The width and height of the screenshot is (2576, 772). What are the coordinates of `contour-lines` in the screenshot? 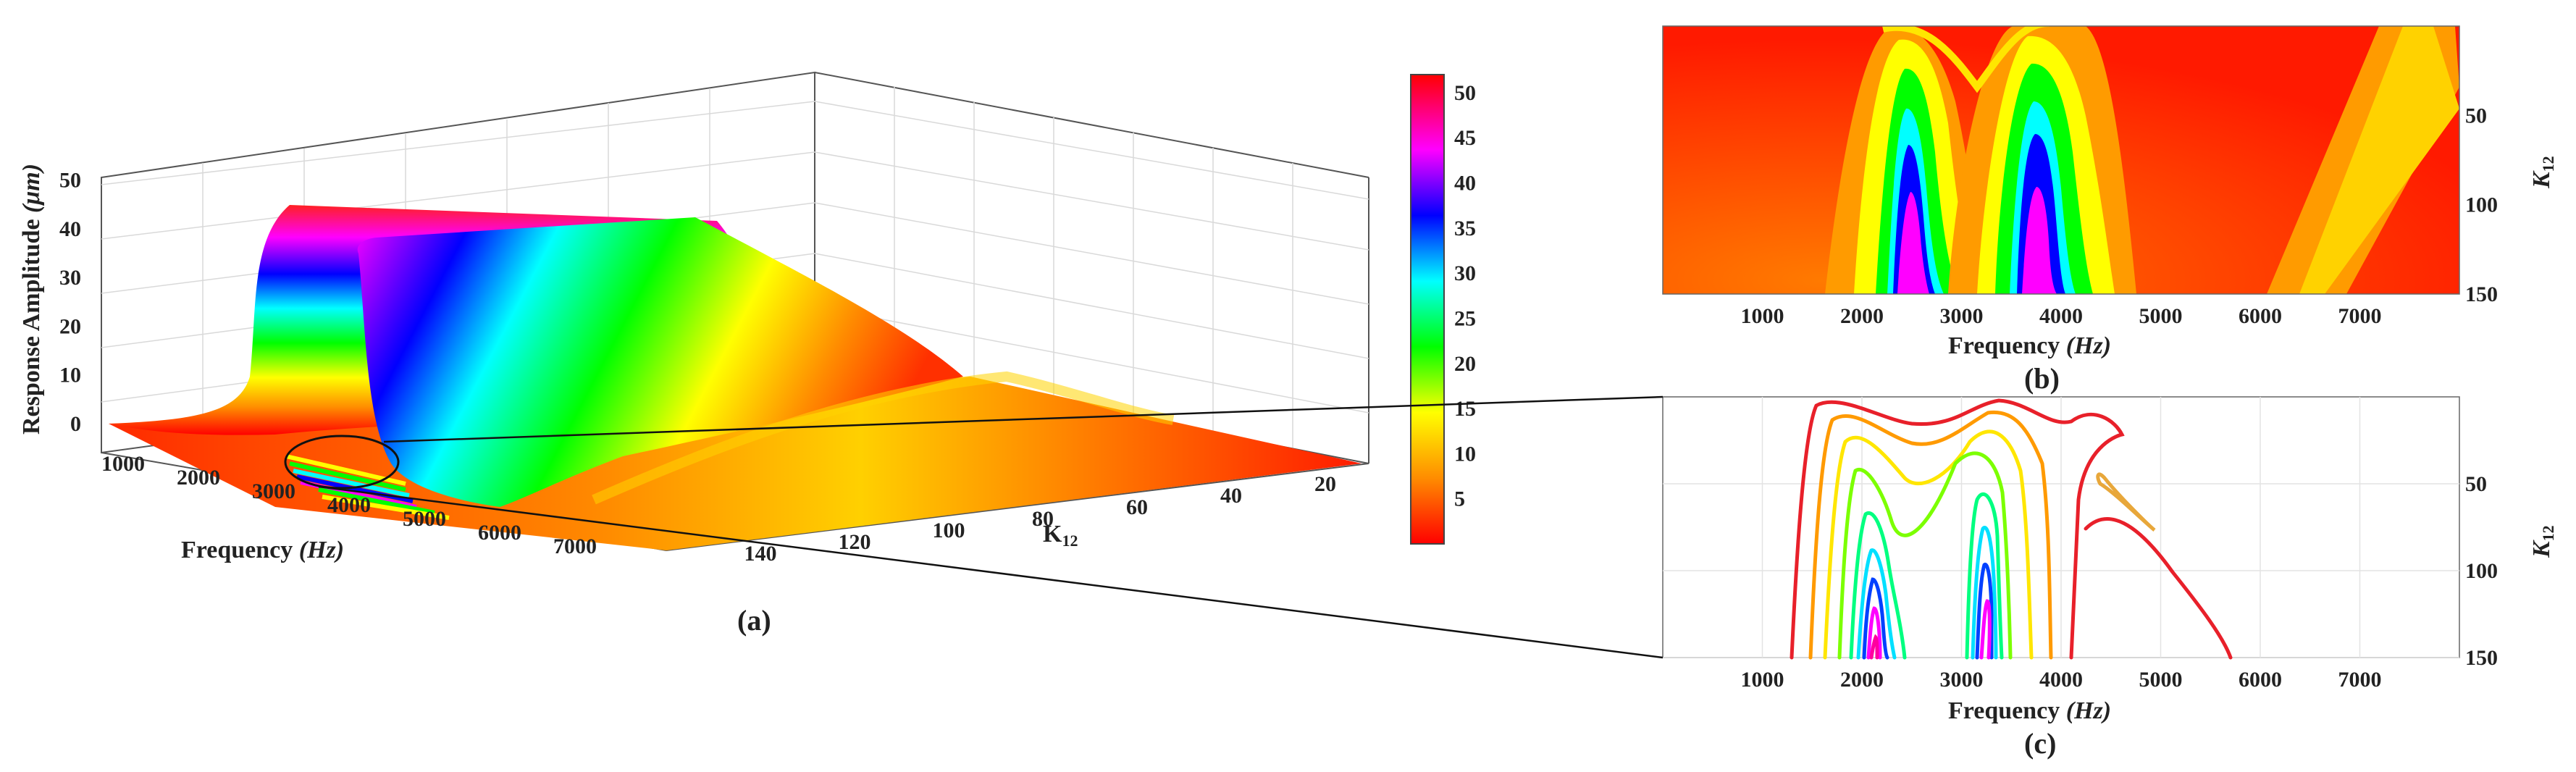 It's located at (2011, 529).